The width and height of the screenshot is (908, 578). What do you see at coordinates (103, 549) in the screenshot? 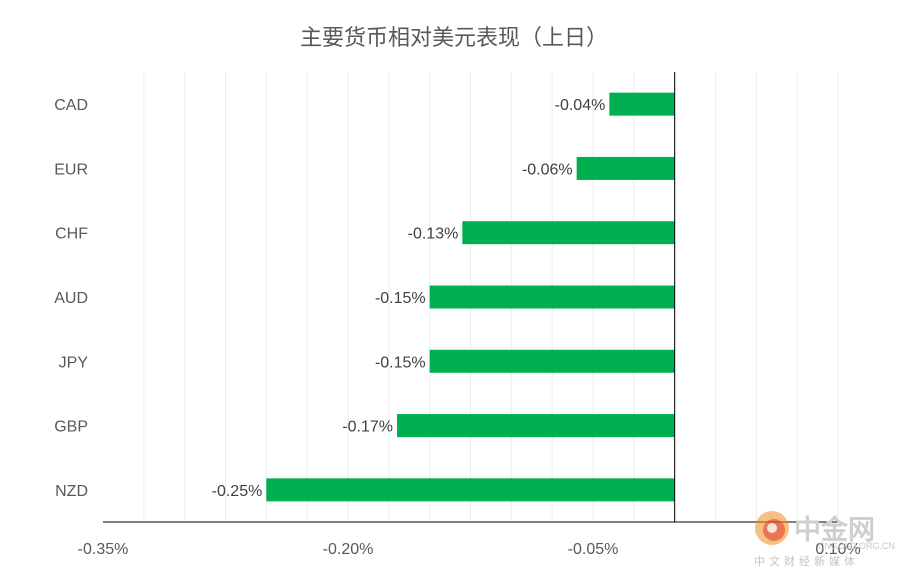
I see `x-tick-label: -0.35%` at bounding box center [103, 549].